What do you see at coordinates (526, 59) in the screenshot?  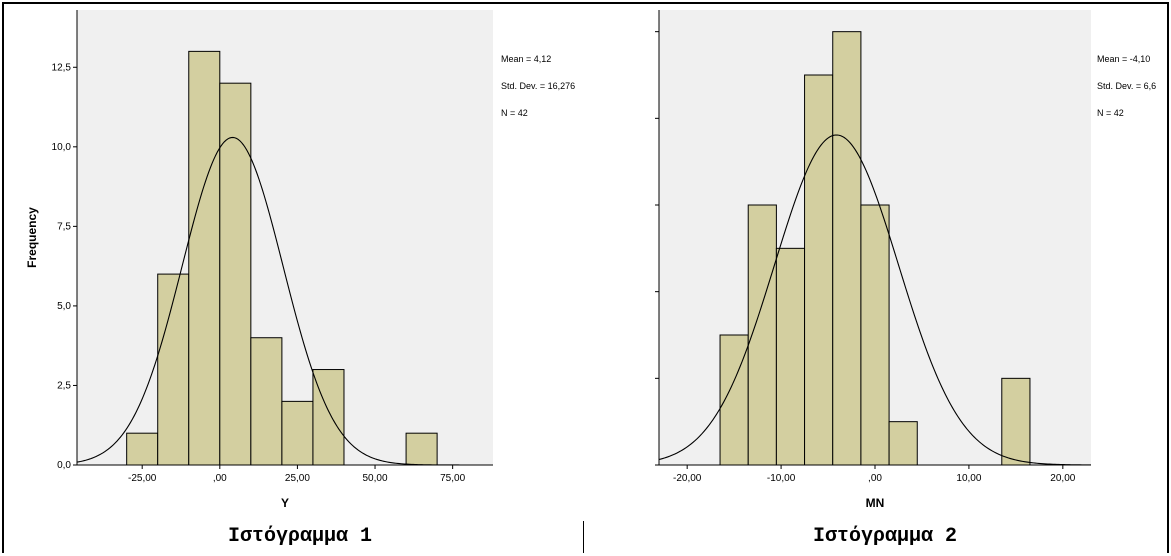 I see `chart-1-stats-mean: Mean = 4,12` at bounding box center [526, 59].